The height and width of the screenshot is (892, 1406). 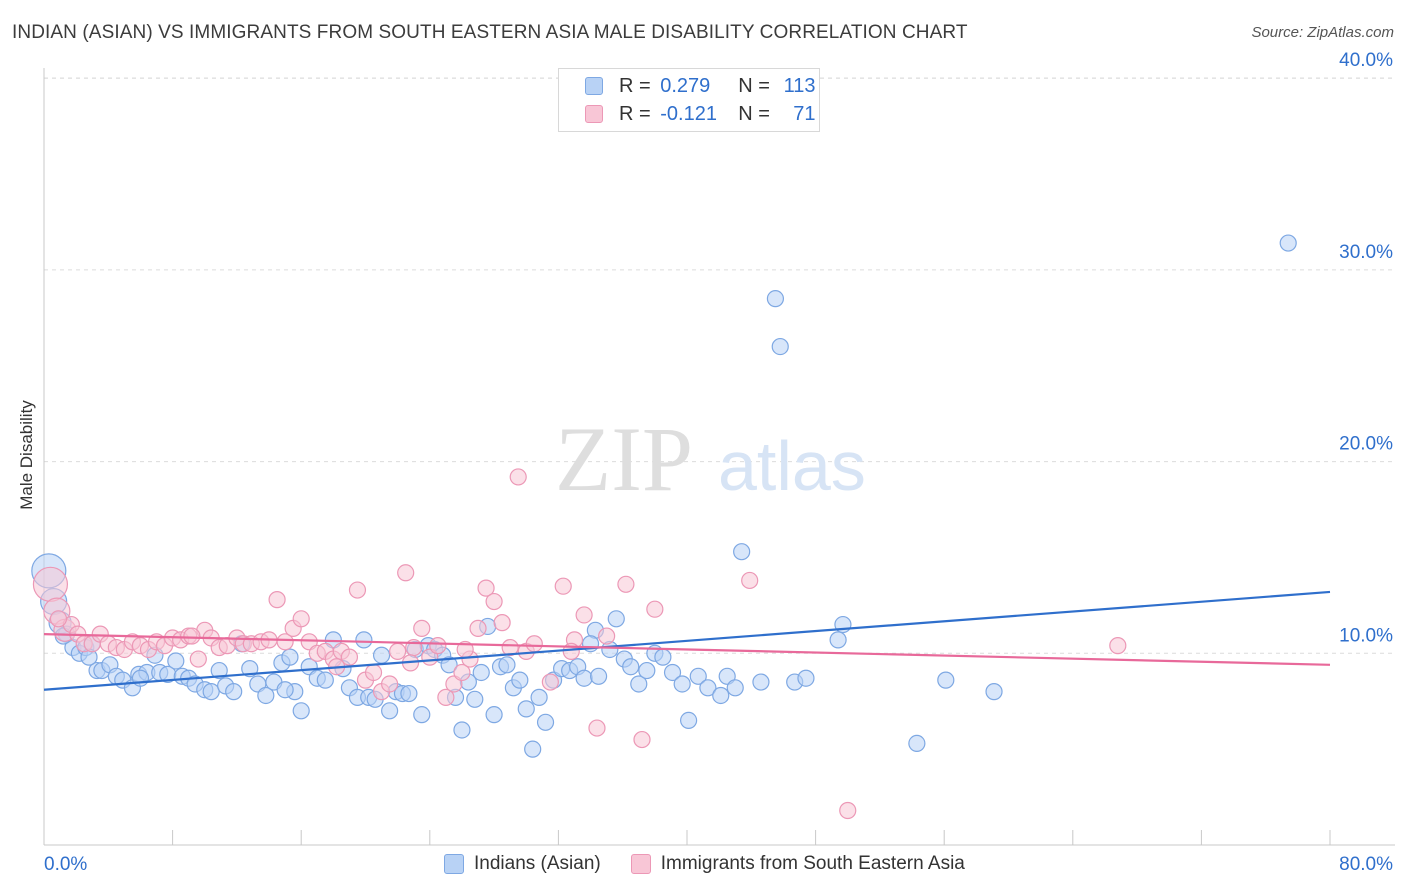 What do you see at coordinates (804, 113) in the screenshot?
I see `legend-n-value: 71` at bounding box center [804, 113].